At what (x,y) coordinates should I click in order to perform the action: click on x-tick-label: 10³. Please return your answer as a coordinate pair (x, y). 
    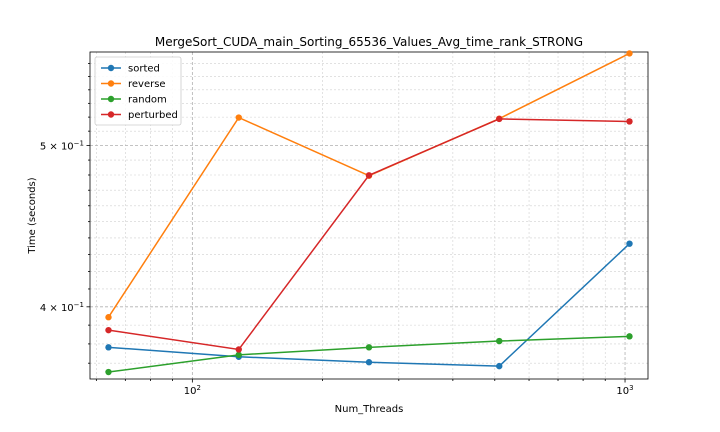
    Looking at the image, I should click on (624, 390).